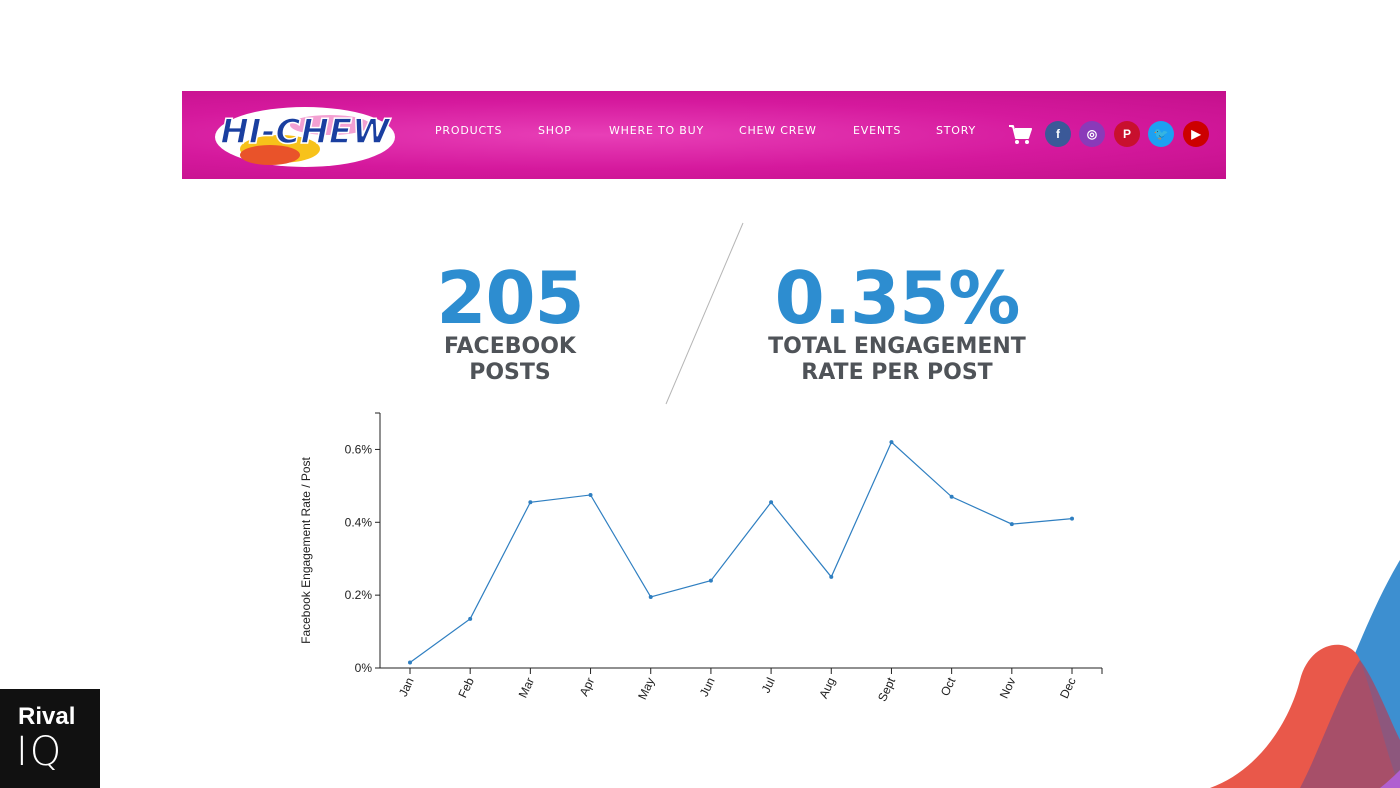  Describe the element at coordinates (1127, 134) in the screenshot. I see `pinterest-icon: P` at that location.